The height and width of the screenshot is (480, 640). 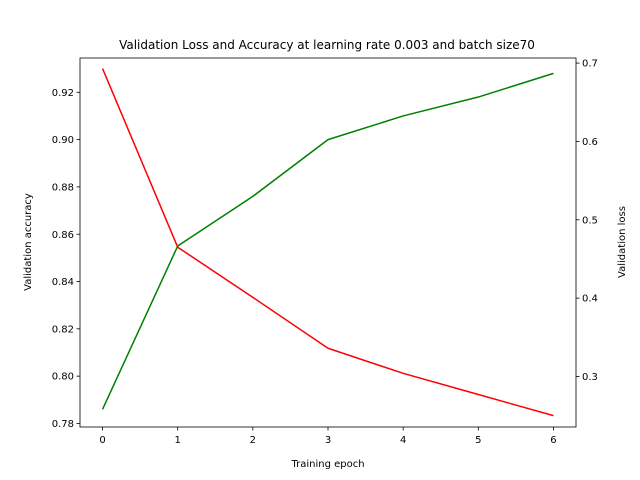 I want to click on x-axis: 0 1 2 3 4 5 6, so click(x=328, y=436).